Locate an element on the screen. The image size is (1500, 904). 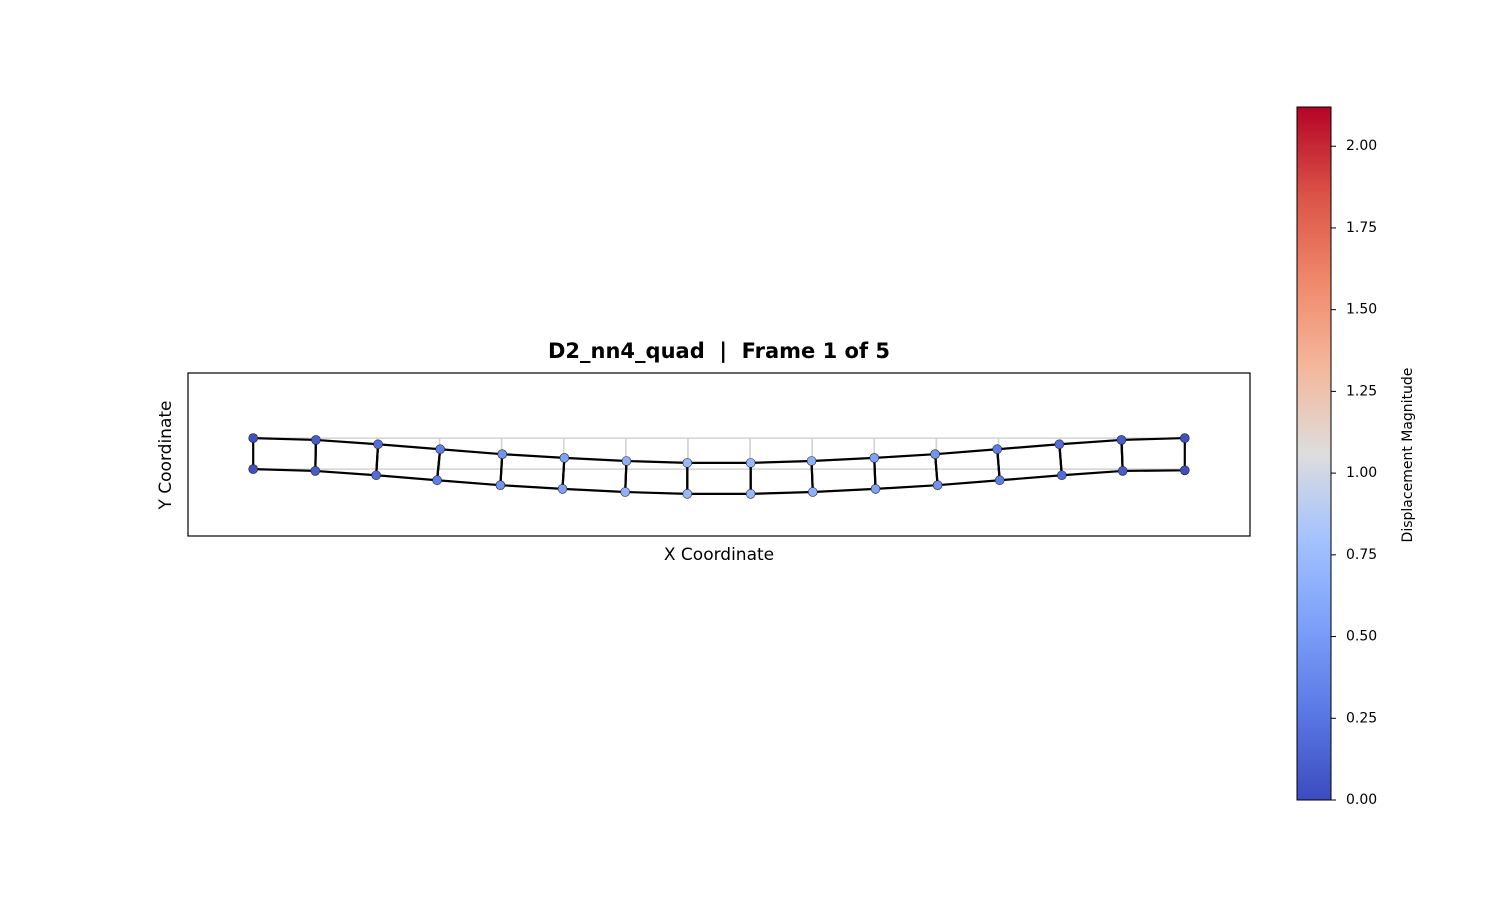
chart-title: D2_nn4_quad | Frame 1 of 5 is located at coordinates (719, 351).